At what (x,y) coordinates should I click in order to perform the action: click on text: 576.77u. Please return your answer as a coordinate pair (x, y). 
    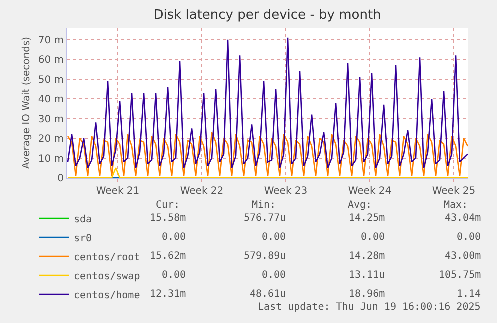
    Looking at the image, I should click on (265, 218).